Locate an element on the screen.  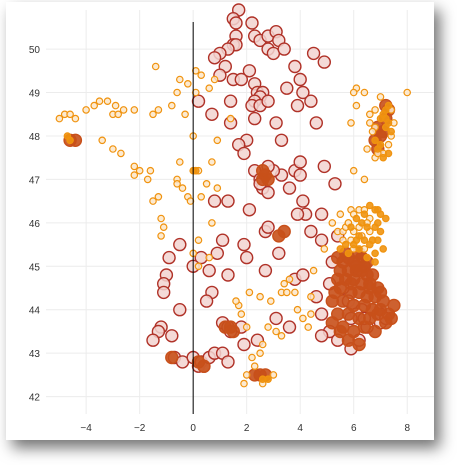
x-tick-label: −2 is located at coordinates (140, 428).